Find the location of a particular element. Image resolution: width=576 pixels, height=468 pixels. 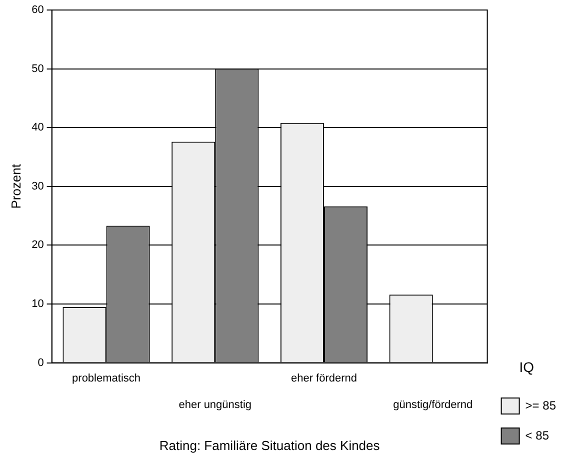

legend-label: >= 85 is located at coordinates (540, 405).